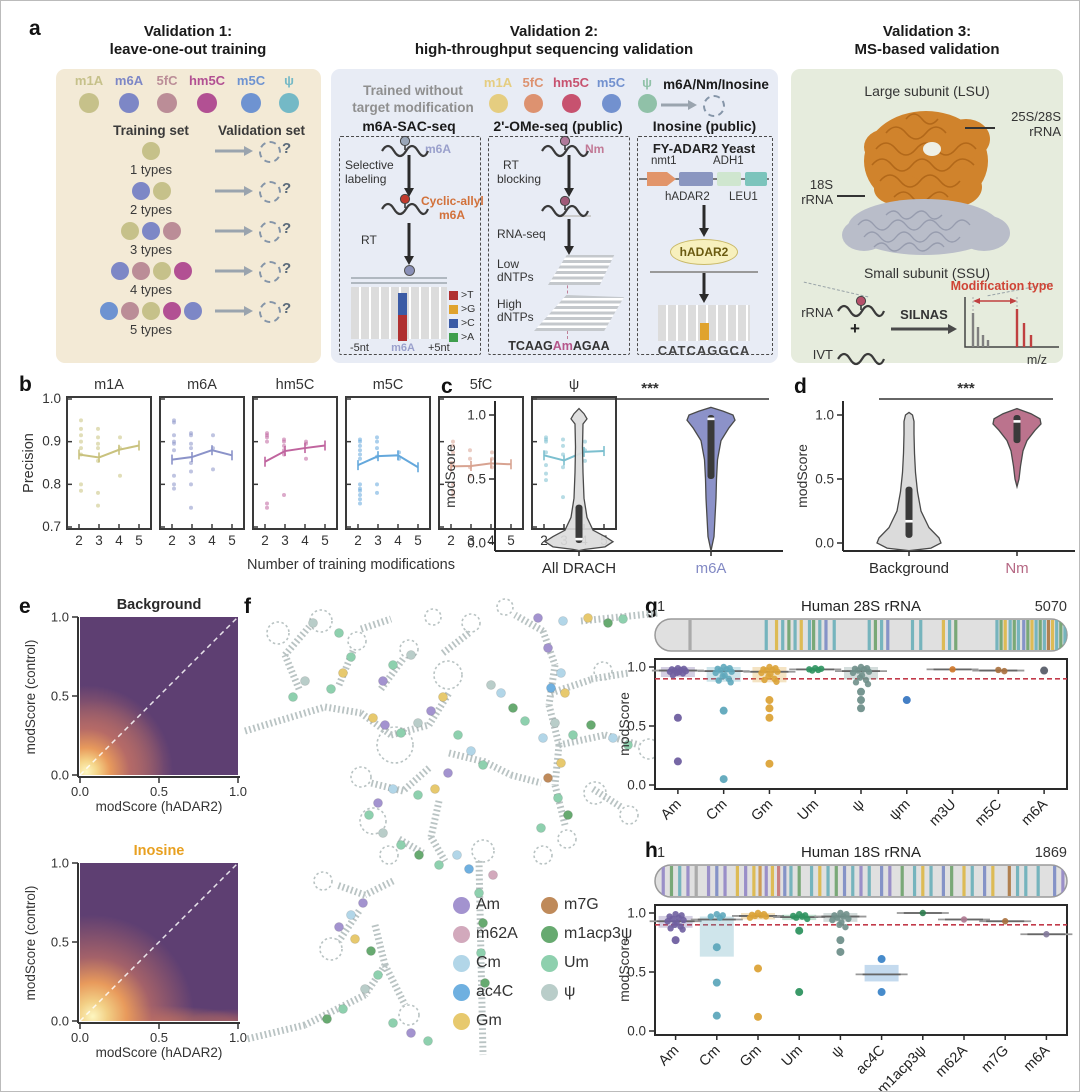 This screenshot has height=1092, width=1080. What do you see at coordinates (861, 635) in the screenshot?
I see `rrna-map-bar` at bounding box center [861, 635].